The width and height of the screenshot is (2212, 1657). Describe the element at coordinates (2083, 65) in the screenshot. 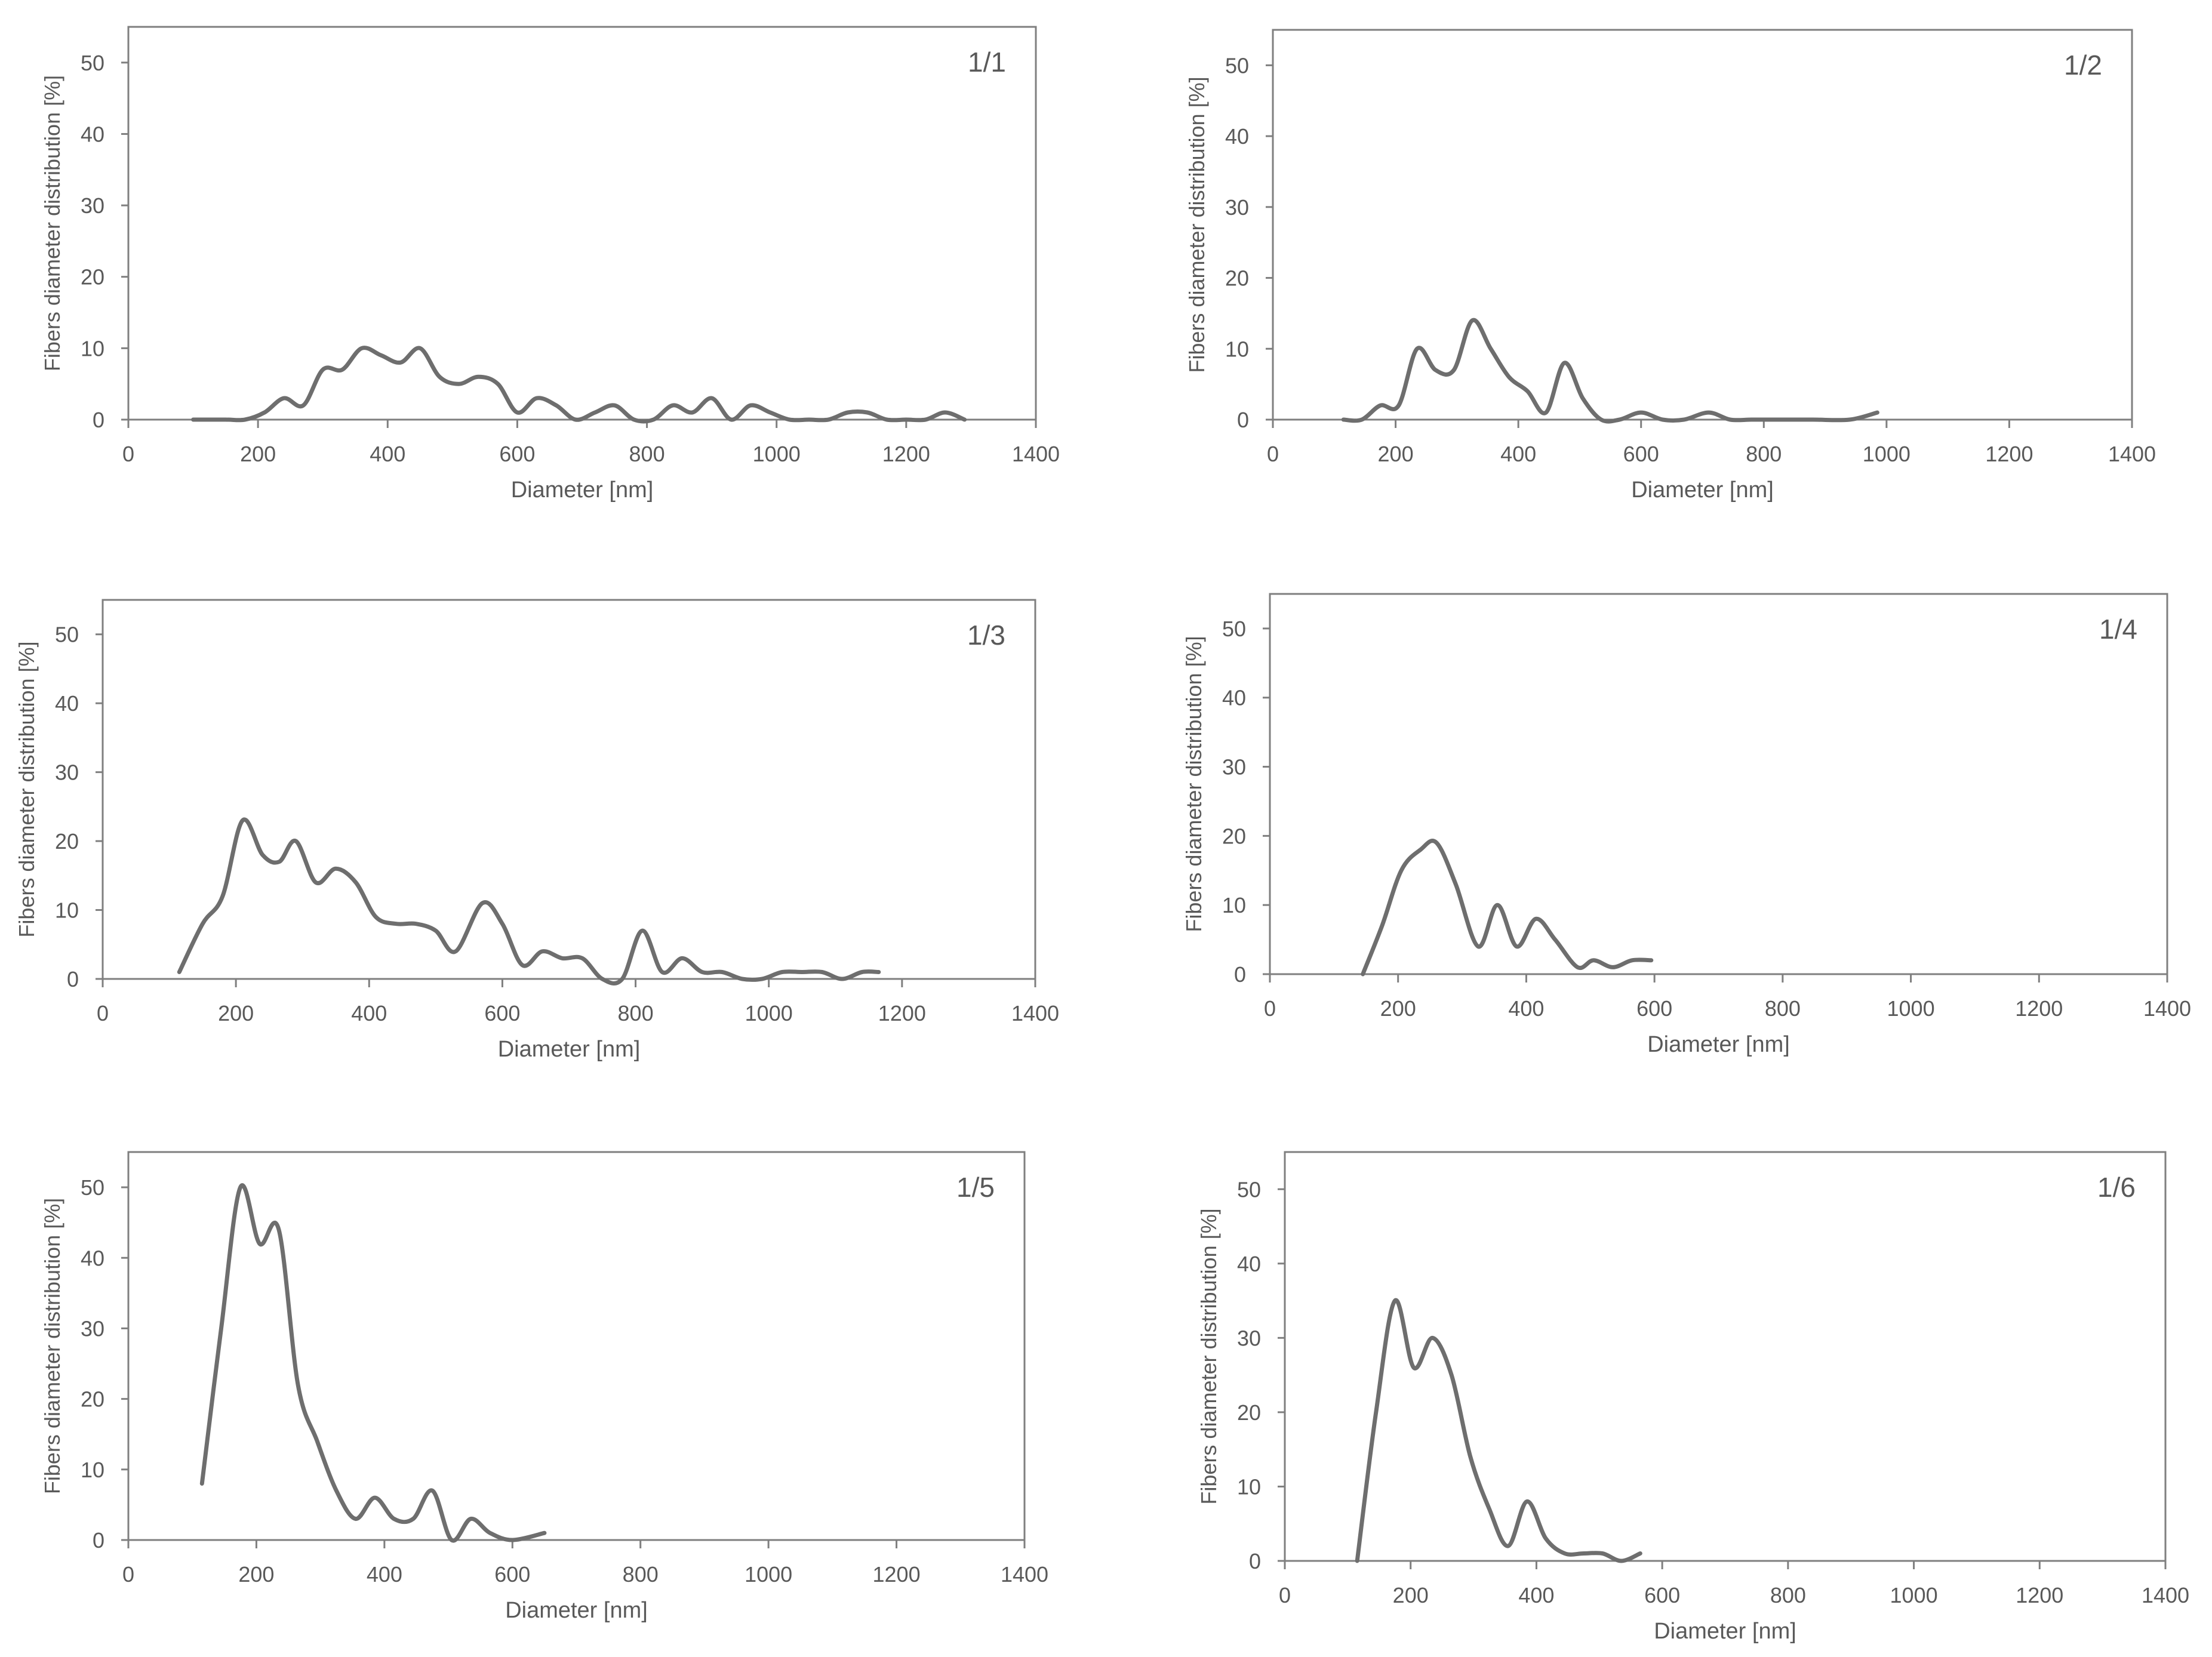

I see `panel-title: 1/2` at that location.